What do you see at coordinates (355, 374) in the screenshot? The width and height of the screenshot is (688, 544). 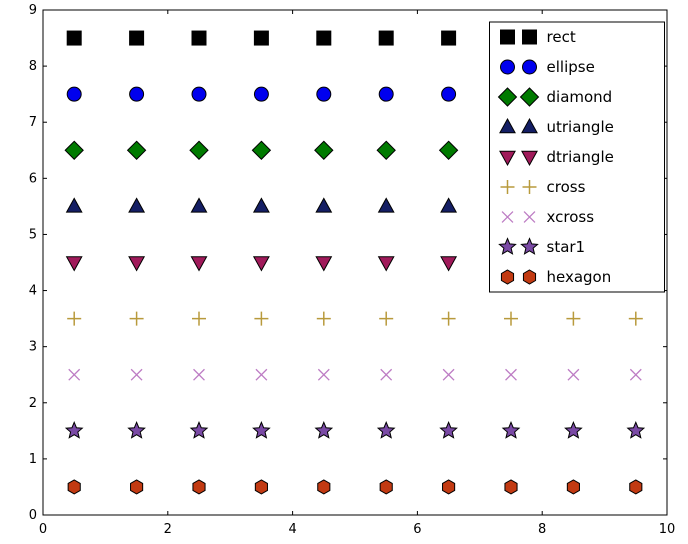 I see `series-xcross` at bounding box center [355, 374].